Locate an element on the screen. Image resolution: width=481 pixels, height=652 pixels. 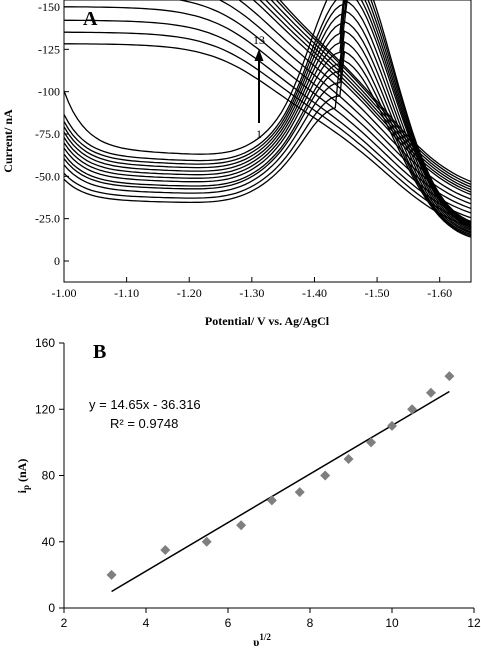
panel-b-x-tick-label: 10 is located at coordinates (392, 623).